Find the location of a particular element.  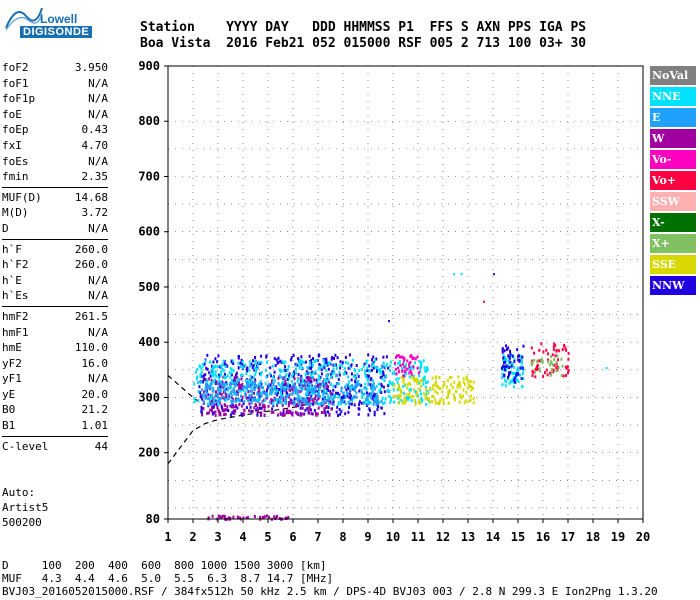

param-value: N/A is located at coordinates (98, 332).